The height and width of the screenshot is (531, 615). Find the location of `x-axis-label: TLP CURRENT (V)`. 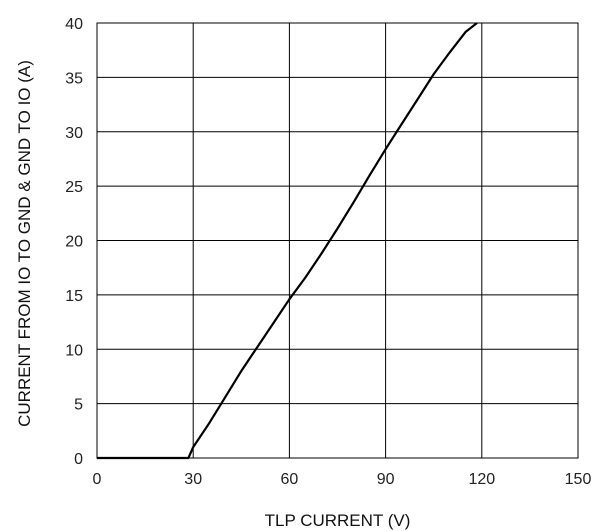

x-axis-label: TLP CURRENT (V) is located at coordinates (338, 520).